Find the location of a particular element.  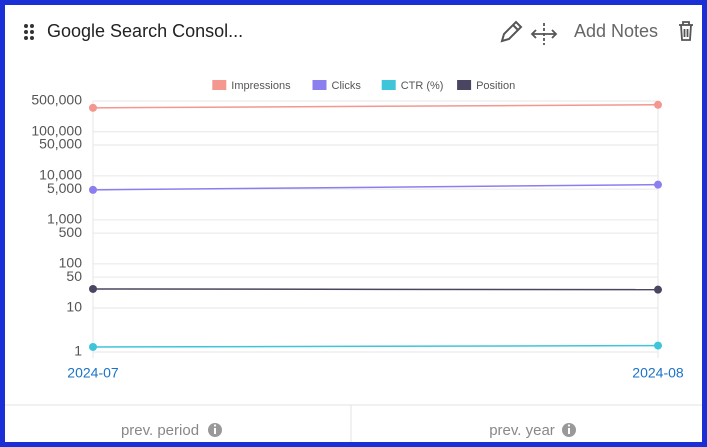

drag-handle is located at coordinates (29, 32).